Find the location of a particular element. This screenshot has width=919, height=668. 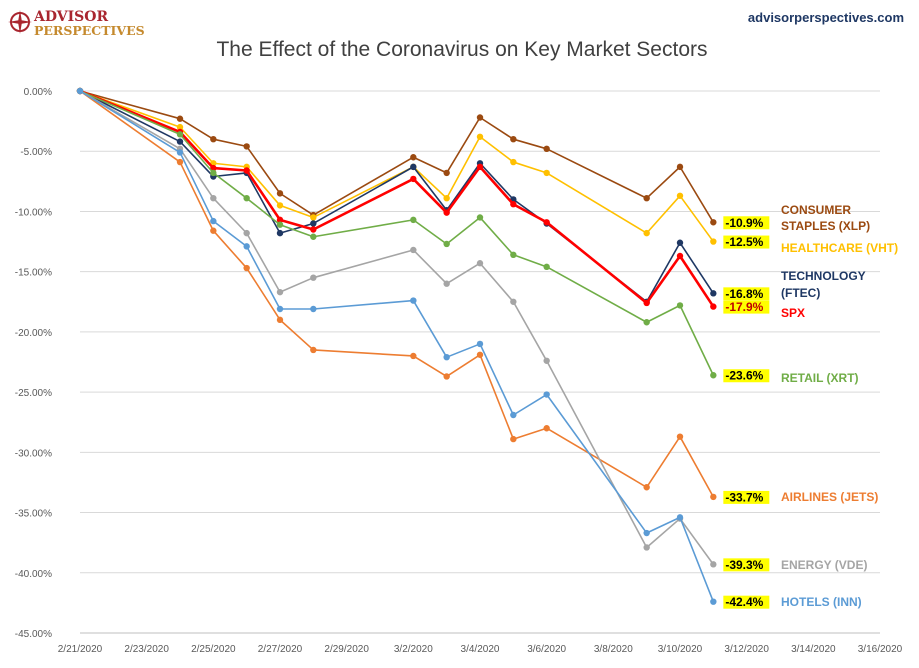

series-line is located at coordinates (397, 156).